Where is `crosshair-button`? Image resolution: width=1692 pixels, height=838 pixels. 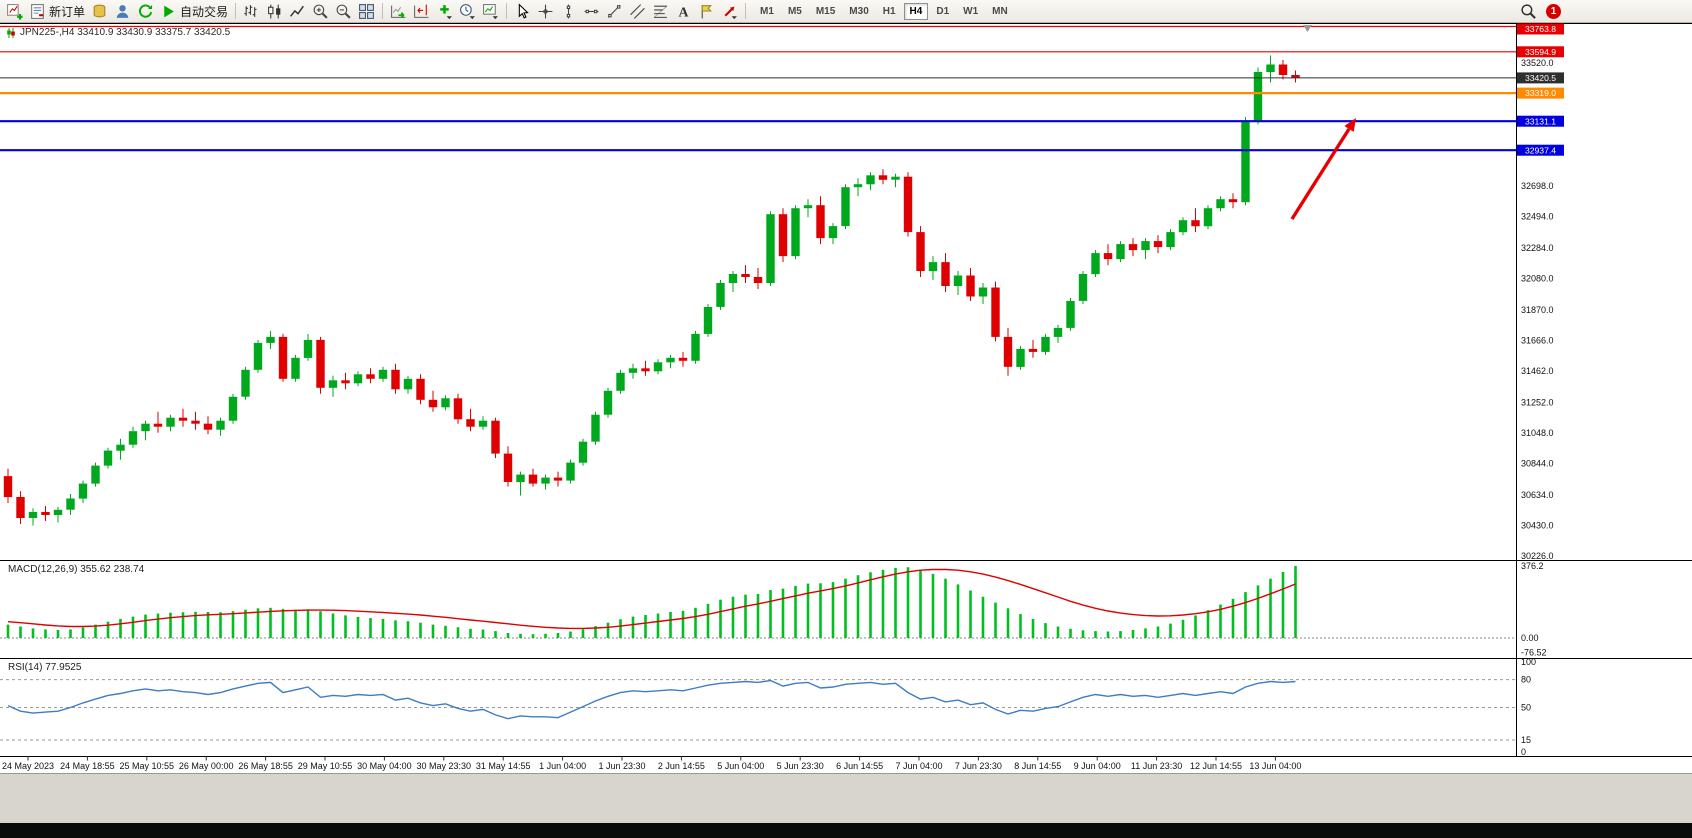
crosshair-button is located at coordinates (545, 11).